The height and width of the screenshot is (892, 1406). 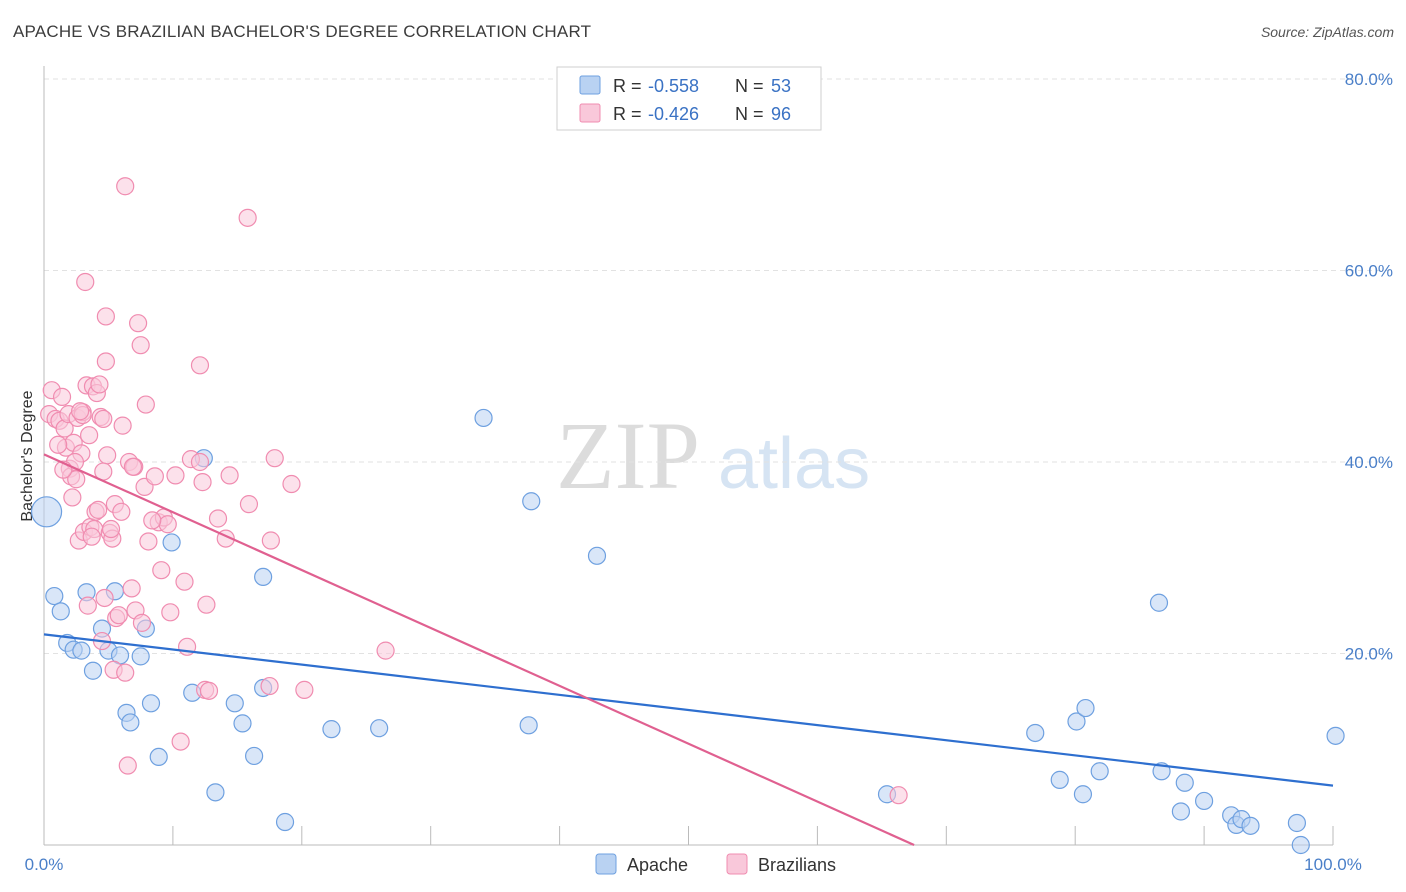 What do you see at coordinates (1369, 367) in the screenshot?
I see `y-tick-labels: 20.0% 40.0% 60.0% 80.0%` at bounding box center [1369, 367].